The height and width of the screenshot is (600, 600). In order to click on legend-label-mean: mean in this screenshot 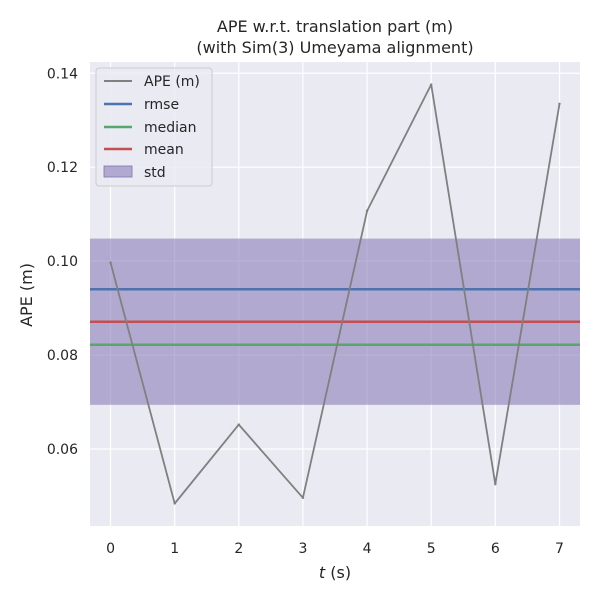, I will do `click(164, 150)`.